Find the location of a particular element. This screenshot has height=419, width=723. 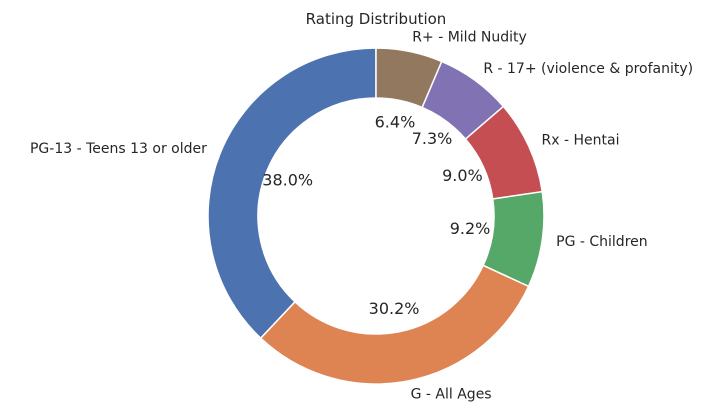

slice-label-r-17-violence-profanity: R - 17+ (violence & profanity) is located at coordinates (588, 69).